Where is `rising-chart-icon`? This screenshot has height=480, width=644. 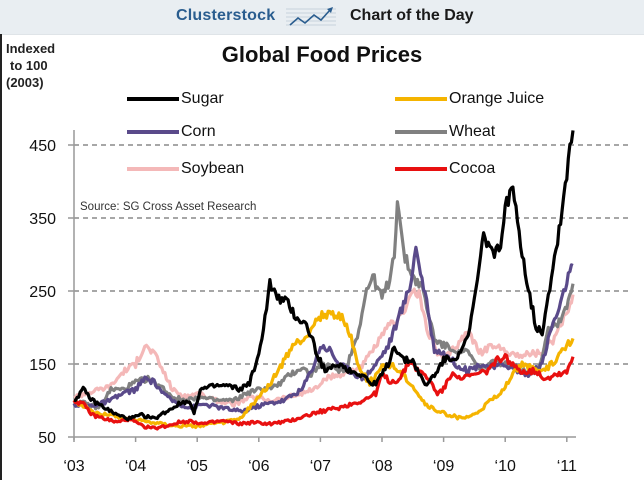 rising-chart-icon is located at coordinates (311, 16).